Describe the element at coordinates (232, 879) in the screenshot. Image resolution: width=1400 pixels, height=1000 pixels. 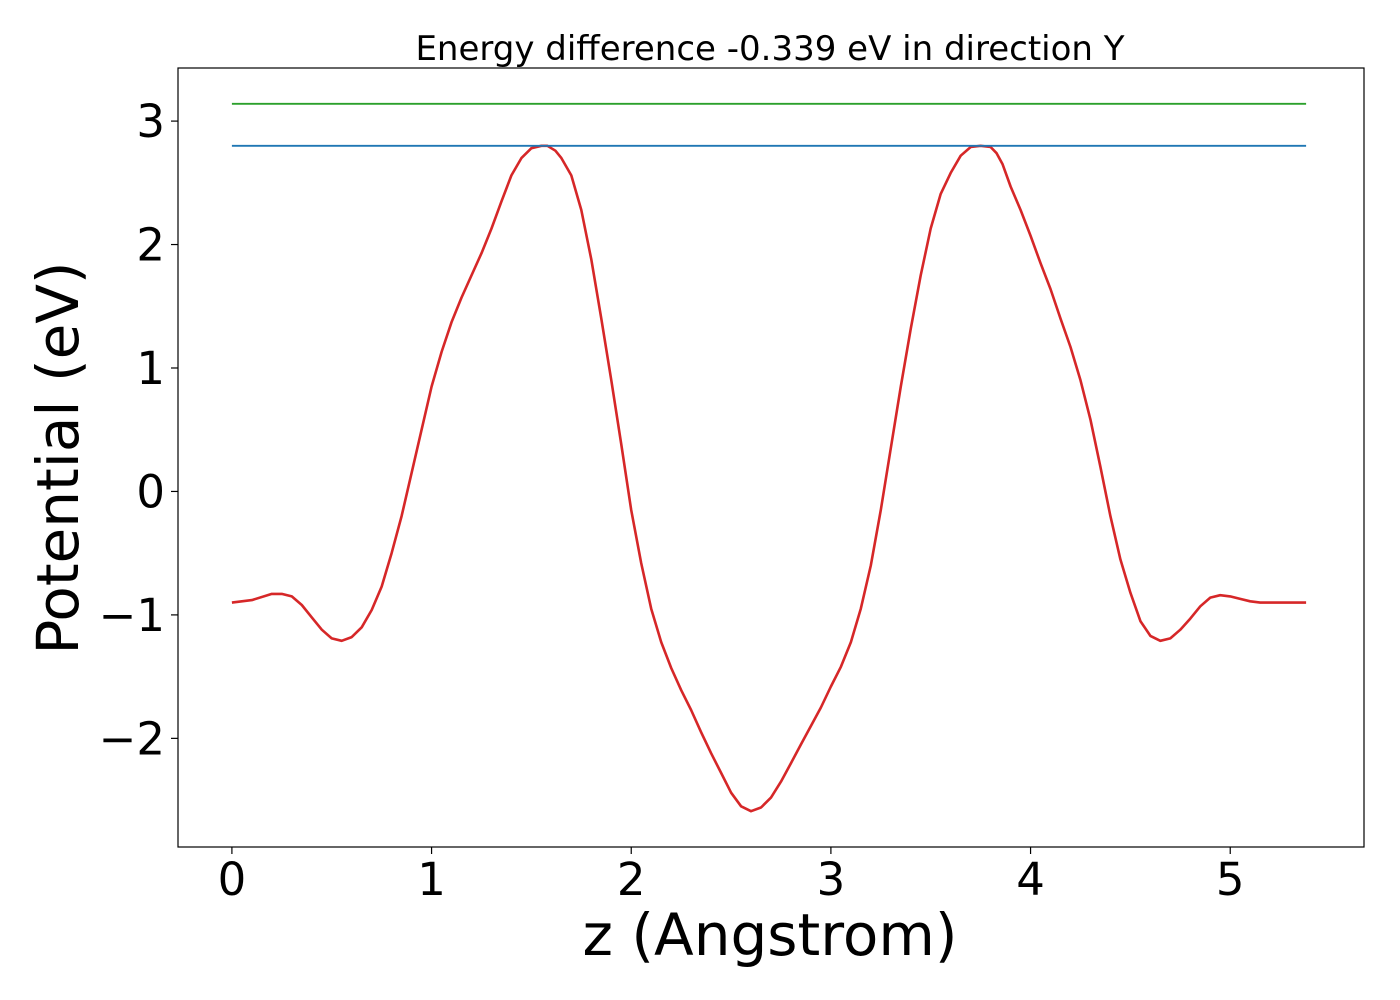
I see `x-tick-label: 0` at that location.